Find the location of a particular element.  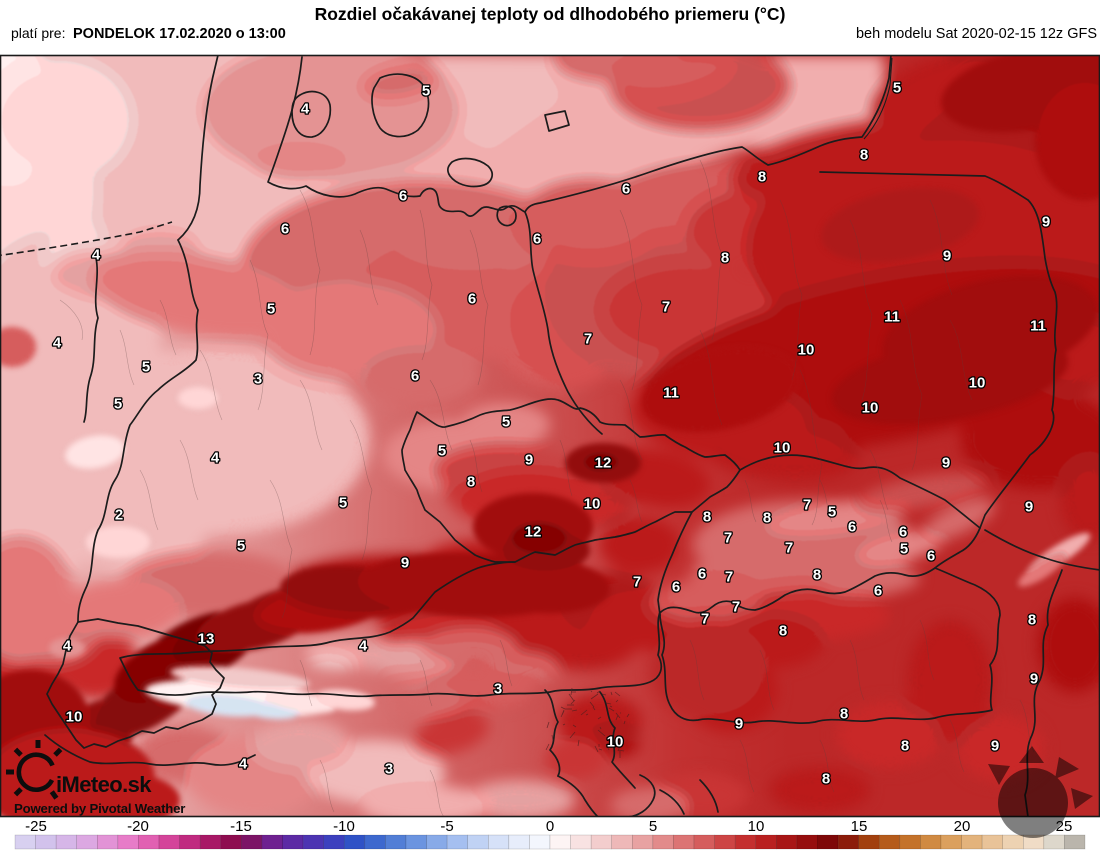

svg-text: -10 is located at coordinates (344, 826).